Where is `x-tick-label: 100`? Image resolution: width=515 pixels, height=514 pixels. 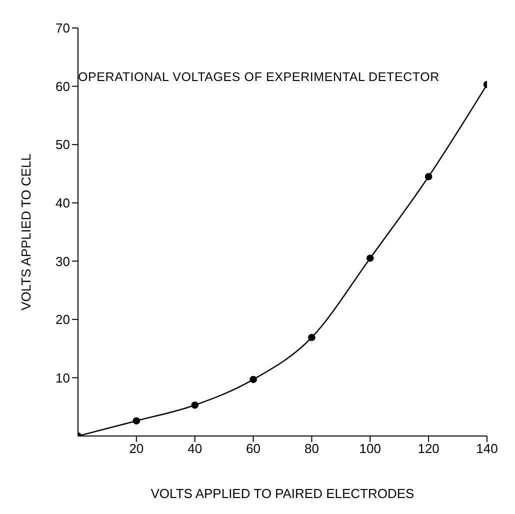
x-tick-label: 100 is located at coordinates (370, 448).